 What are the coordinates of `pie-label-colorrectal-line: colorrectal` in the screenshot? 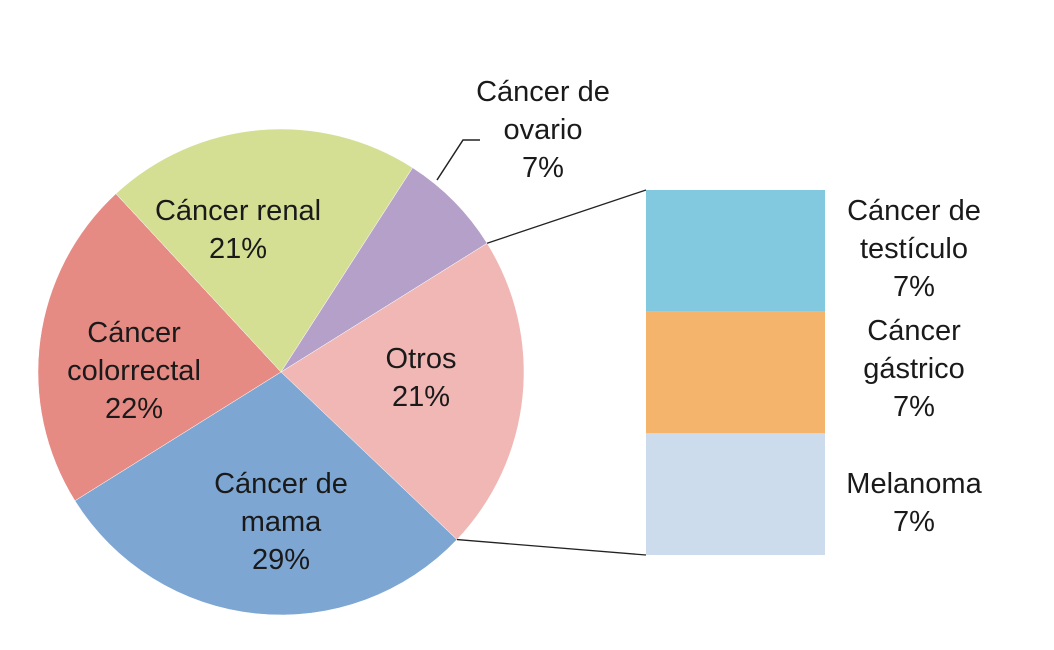 It's located at (134, 371).